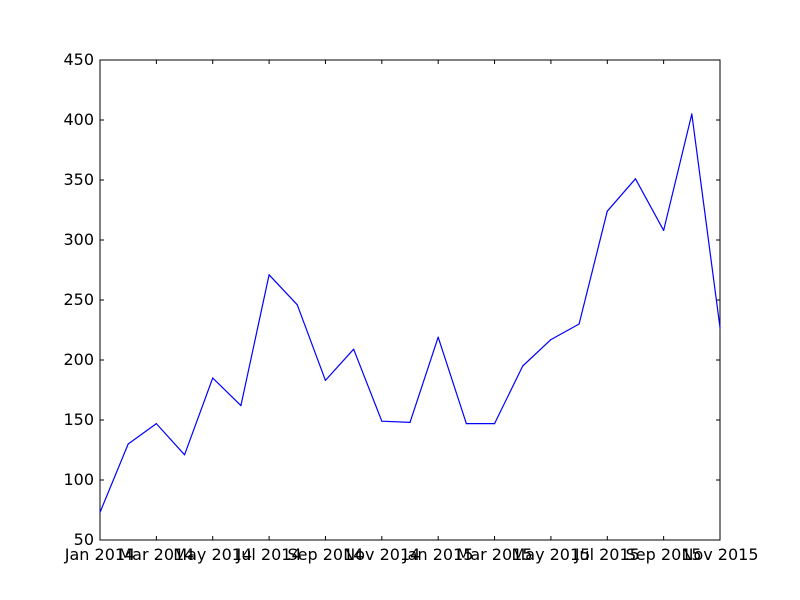  Describe the element at coordinates (437, 554) in the screenshot. I see `x-tick-label: Jan 2015` at that location.